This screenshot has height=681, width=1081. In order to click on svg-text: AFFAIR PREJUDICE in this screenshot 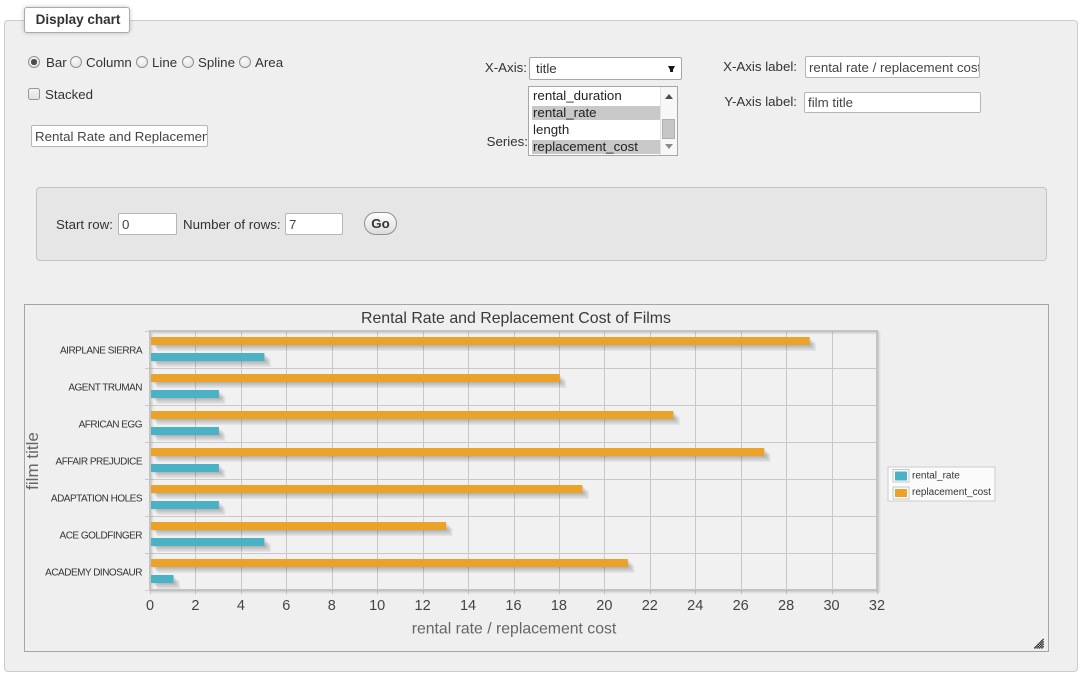, I will do `click(99, 462)`.